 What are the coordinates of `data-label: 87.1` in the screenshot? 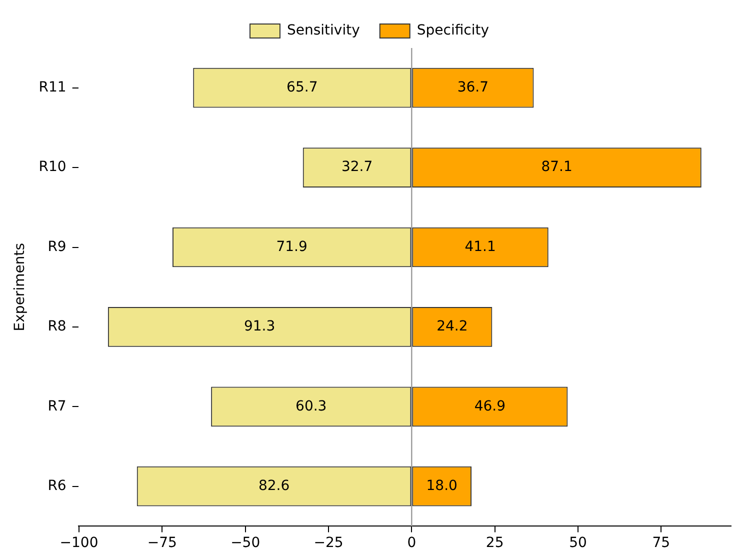 It's located at (556, 167).